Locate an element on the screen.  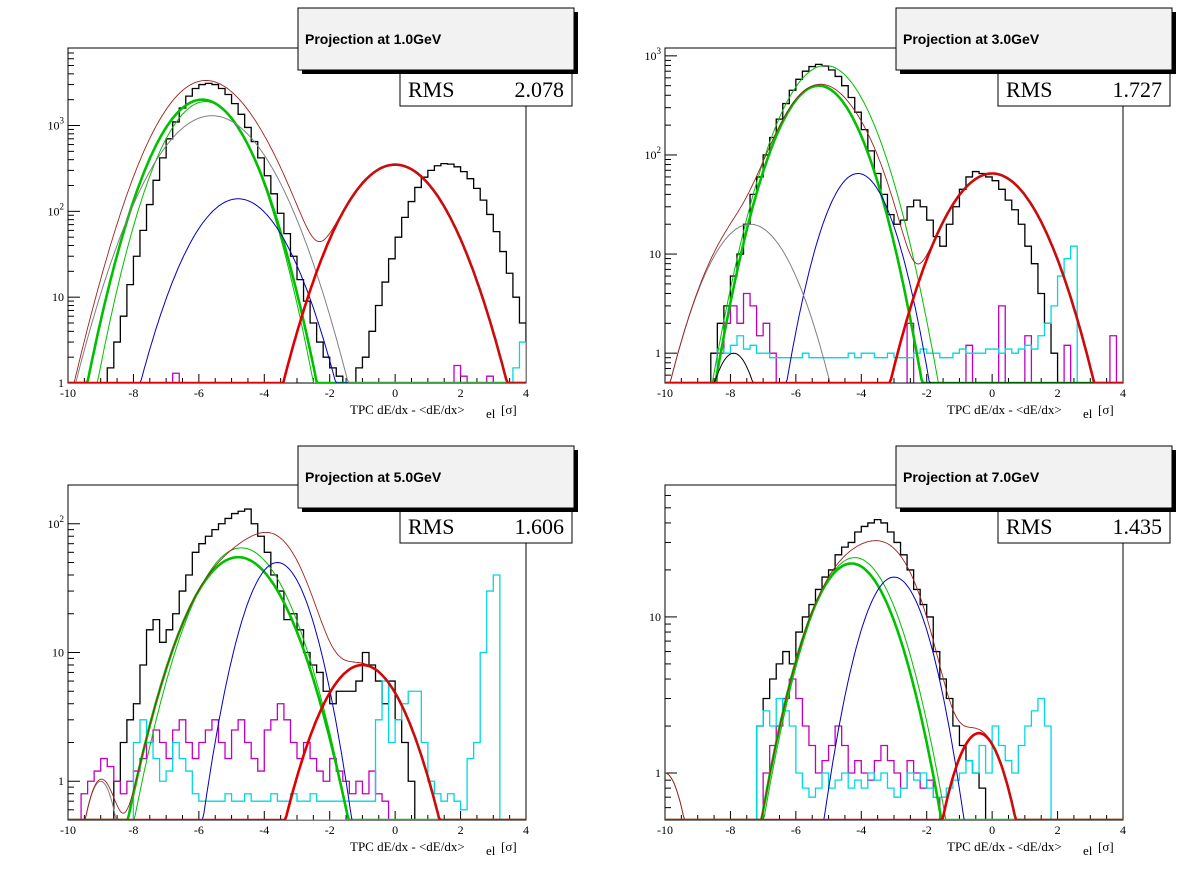
title-box: Projection at 3.0GeV is located at coordinates (1035, 40).